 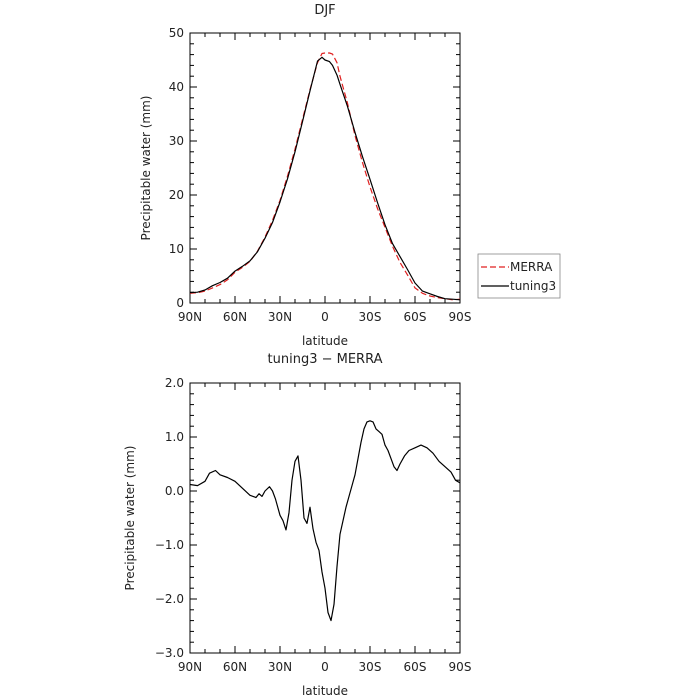 I want to click on top-chart-y-tick-labels: 0 10 20 30 40 50, so click(x=176, y=168).